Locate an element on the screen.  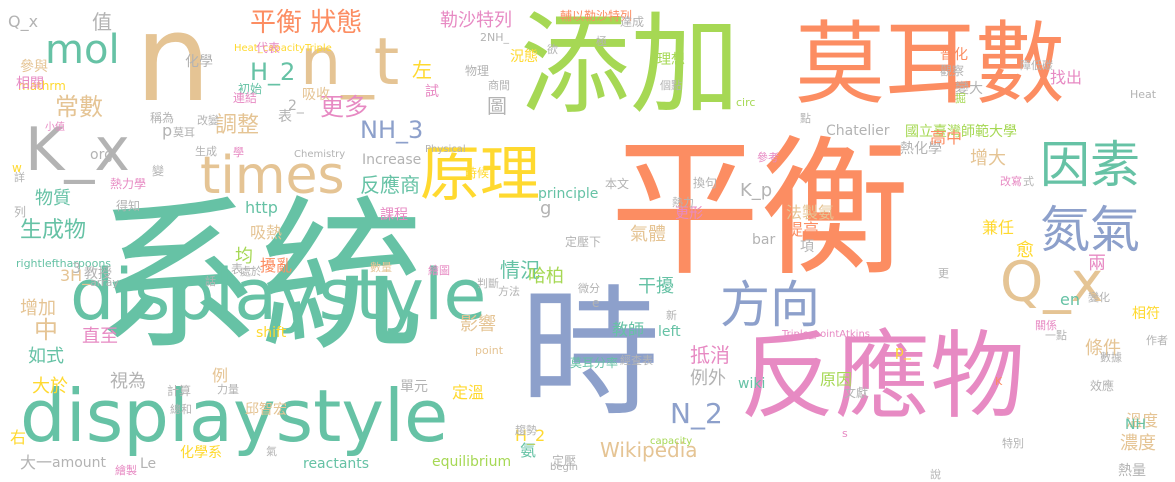
word-p-180: p_ is located at coordinates (903, 352).